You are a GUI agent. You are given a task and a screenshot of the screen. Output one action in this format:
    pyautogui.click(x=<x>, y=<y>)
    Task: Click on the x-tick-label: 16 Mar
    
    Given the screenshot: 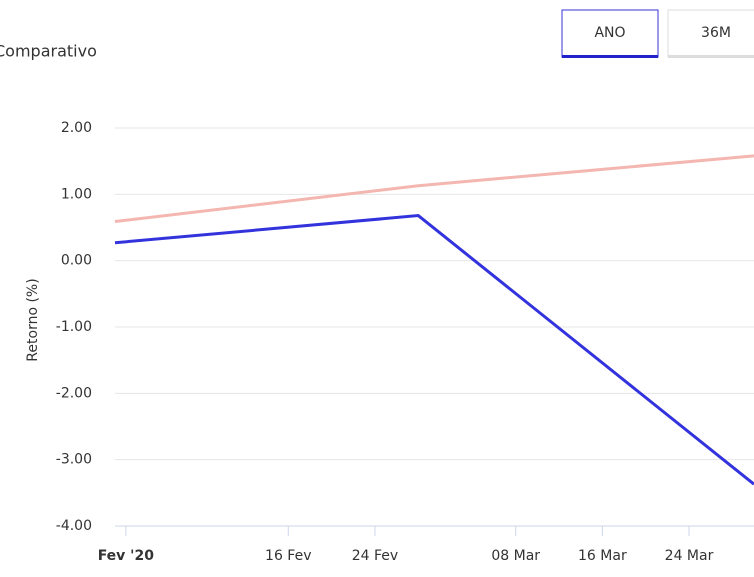 What is the action you would take?
    pyautogui.click(x=602, y=556)
    